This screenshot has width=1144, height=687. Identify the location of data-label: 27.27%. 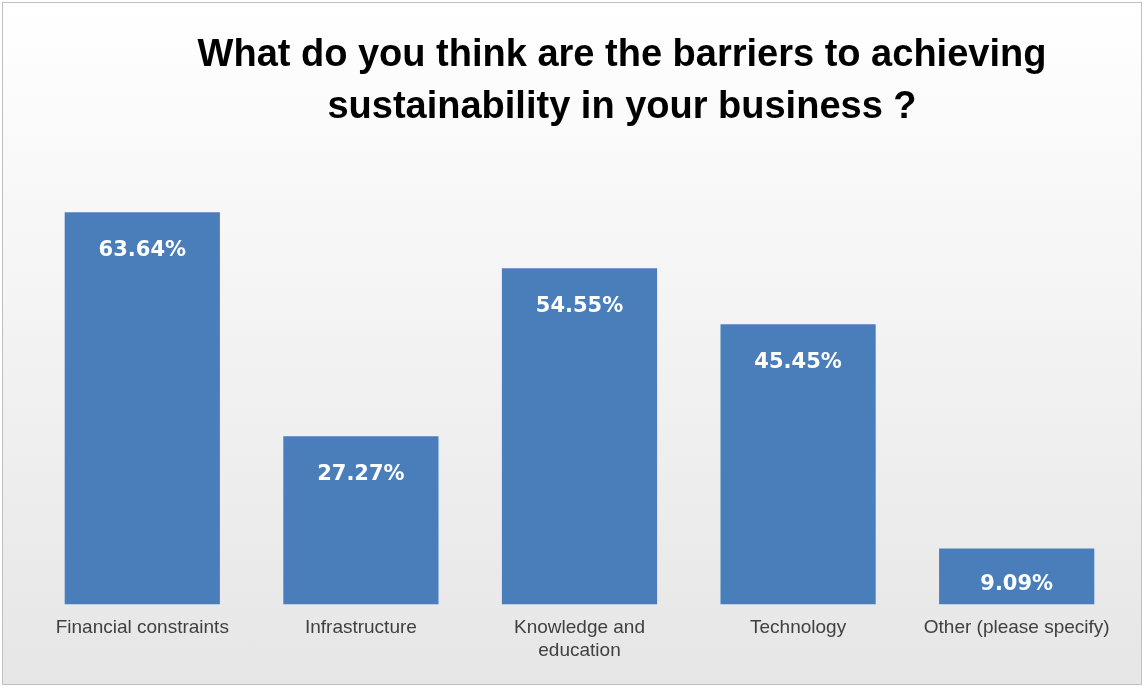
(361, 472).